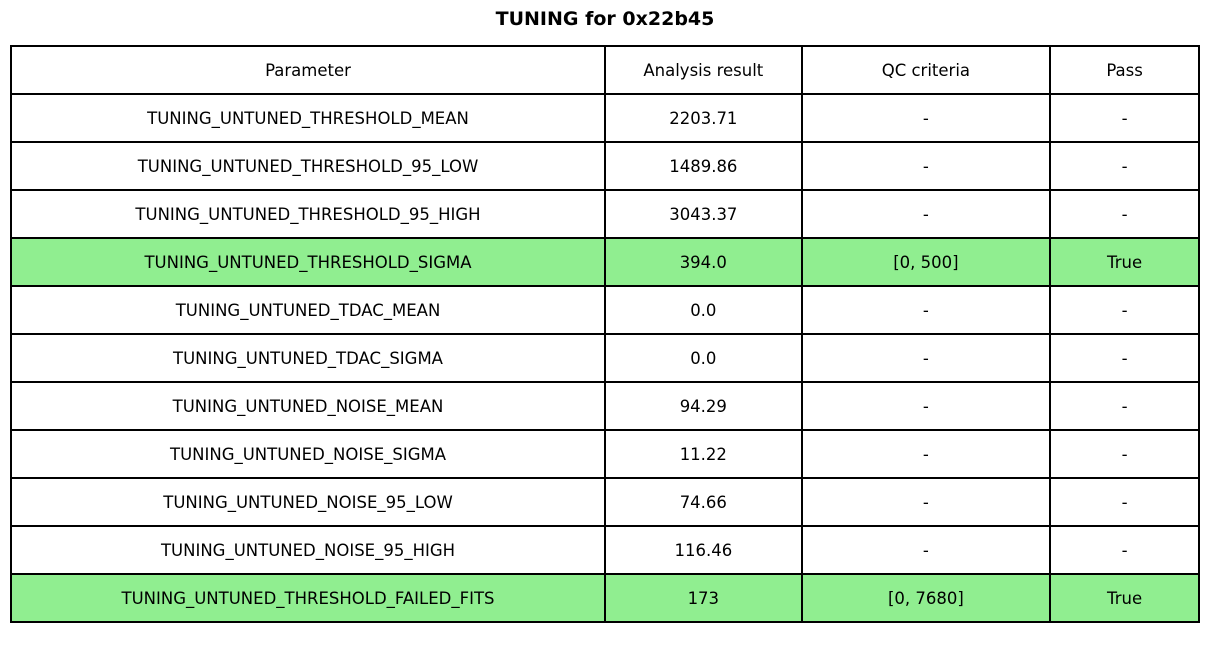 Image resolution: width=1210 pixels, height=655 pixels. What do you see at coordinates (703, 70) in the screenshot?
I see `col-header-analysis-result: Analysis result` at bounding box center [703, 70].